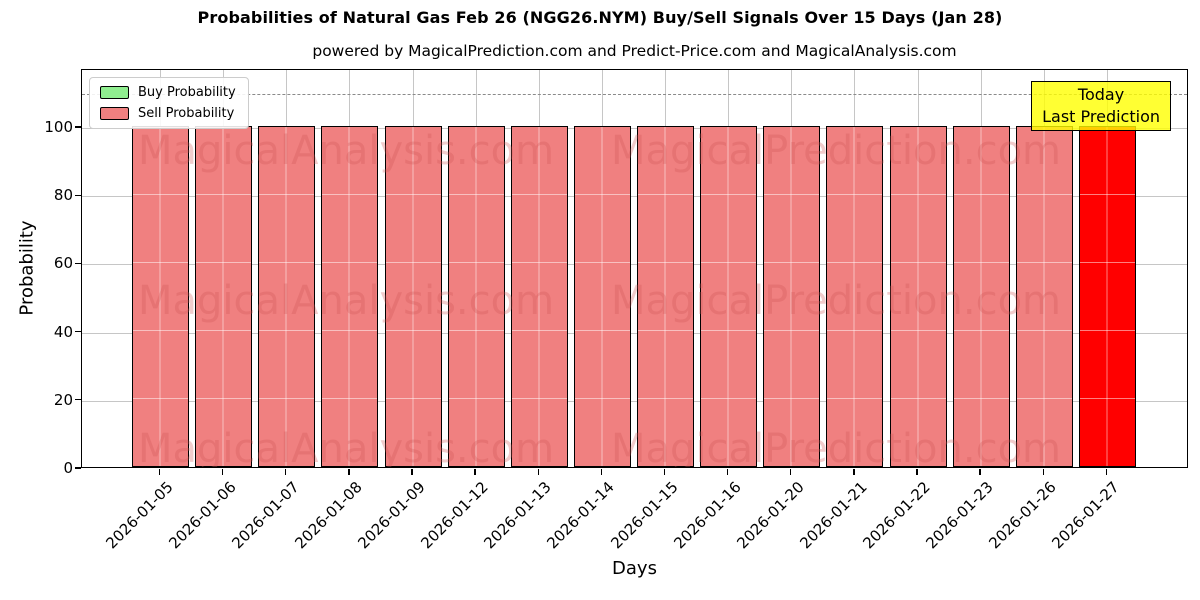 Image resolution: width=1200 pixels, height=600 pixels. What do you see at coordinates (63, 263) in the screenshot?
I see `y-tick-label: 60` at bounding box center [63, 263].